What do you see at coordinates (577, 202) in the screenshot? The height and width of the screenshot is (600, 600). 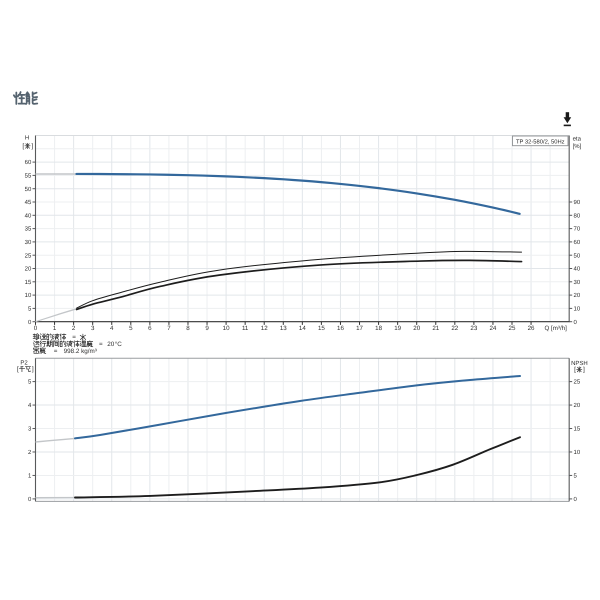 I see `svg-text: 90` at bounding box center [577, 202].